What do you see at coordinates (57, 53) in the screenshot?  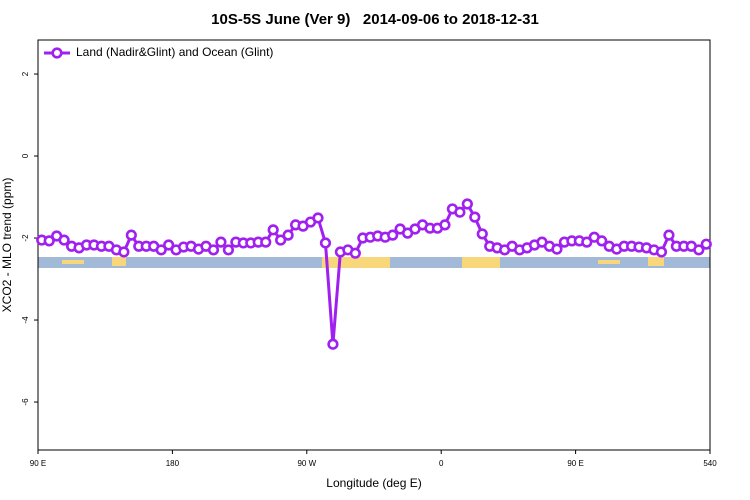 I see `legend-marker` at bounding box center [57, 53].